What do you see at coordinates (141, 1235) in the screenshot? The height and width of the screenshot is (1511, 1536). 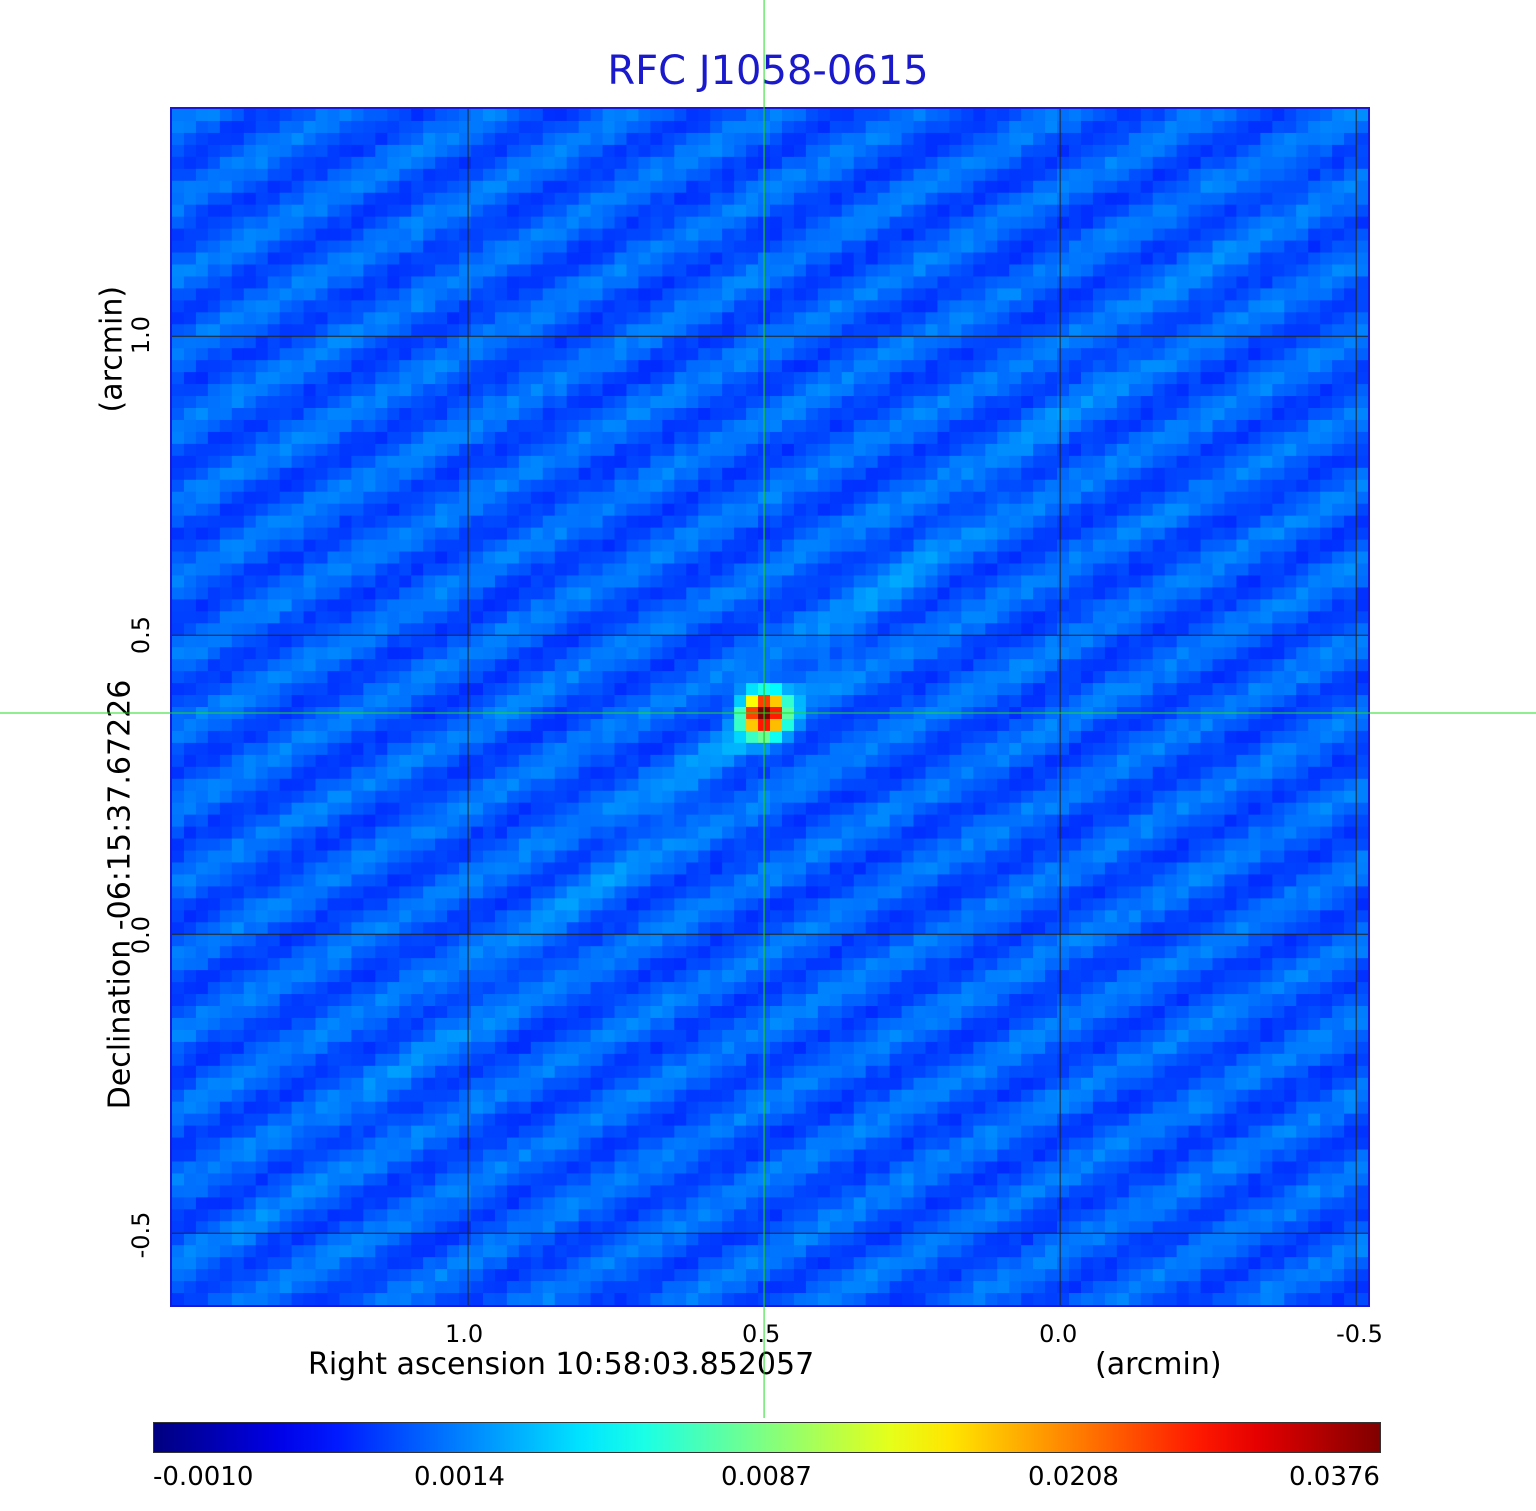 I see `y-tick-label: -0.5` at bounding box center [141, 1235].